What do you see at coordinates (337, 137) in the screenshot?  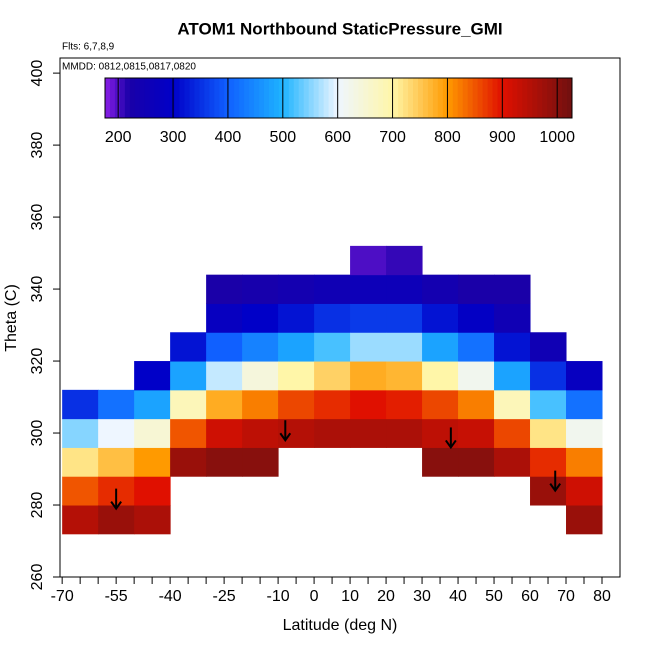 I see `colorbar-tick-label: 600` at bounding box center [337, 137].